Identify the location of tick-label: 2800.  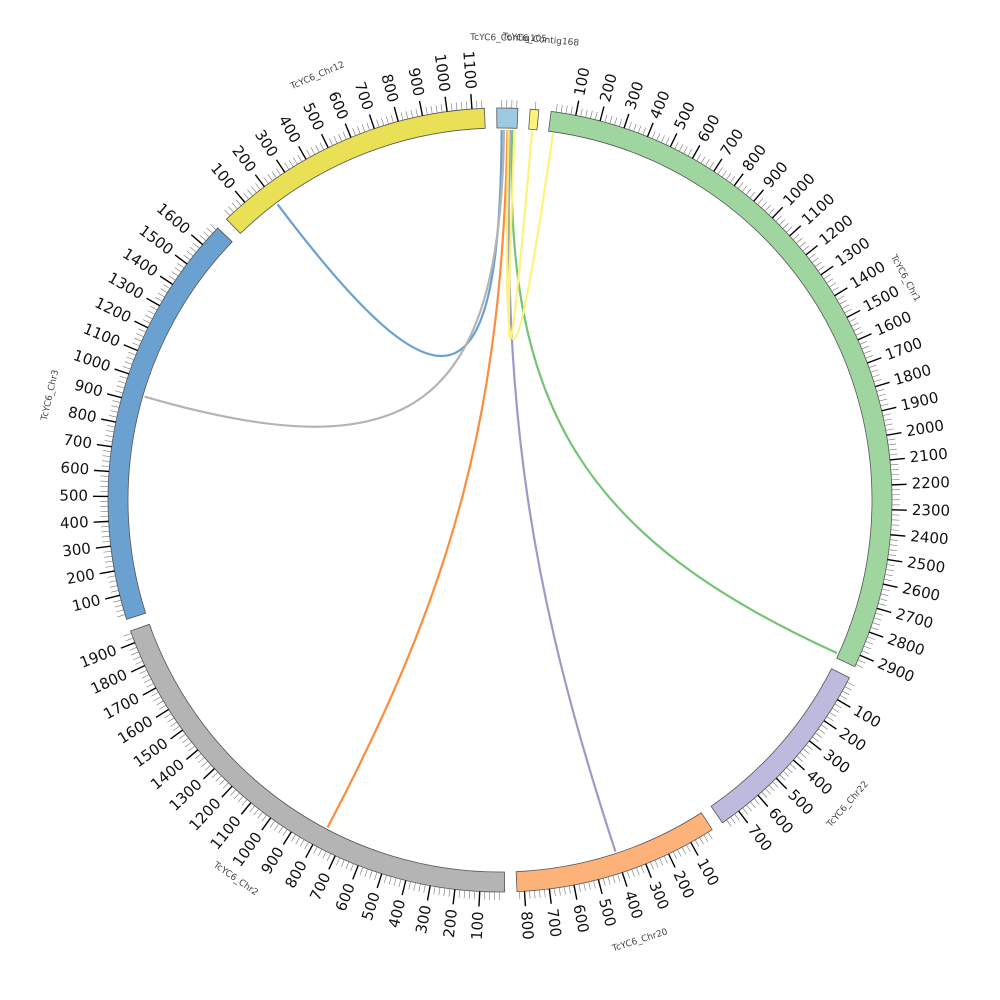
(906, 645).